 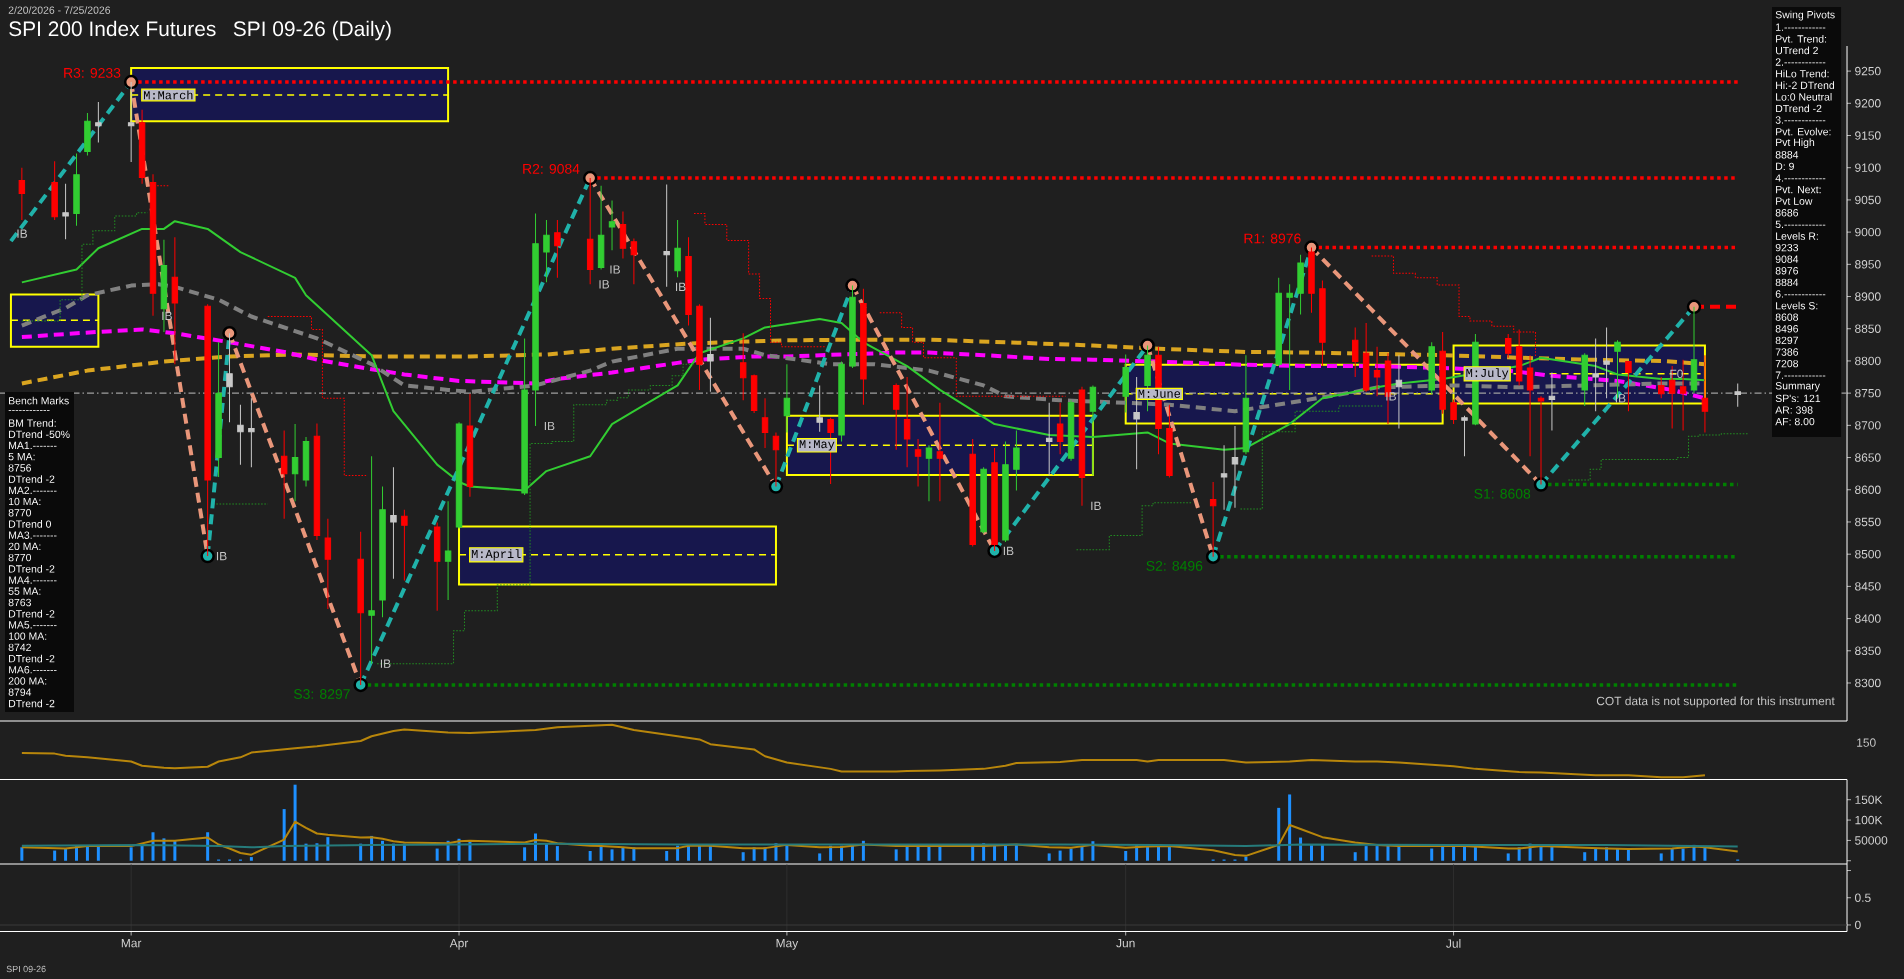 What do you see at coordinates (33, 490) in the screenshot?
I see `annotation: MA2.-------` at bounding box center [33, 490].